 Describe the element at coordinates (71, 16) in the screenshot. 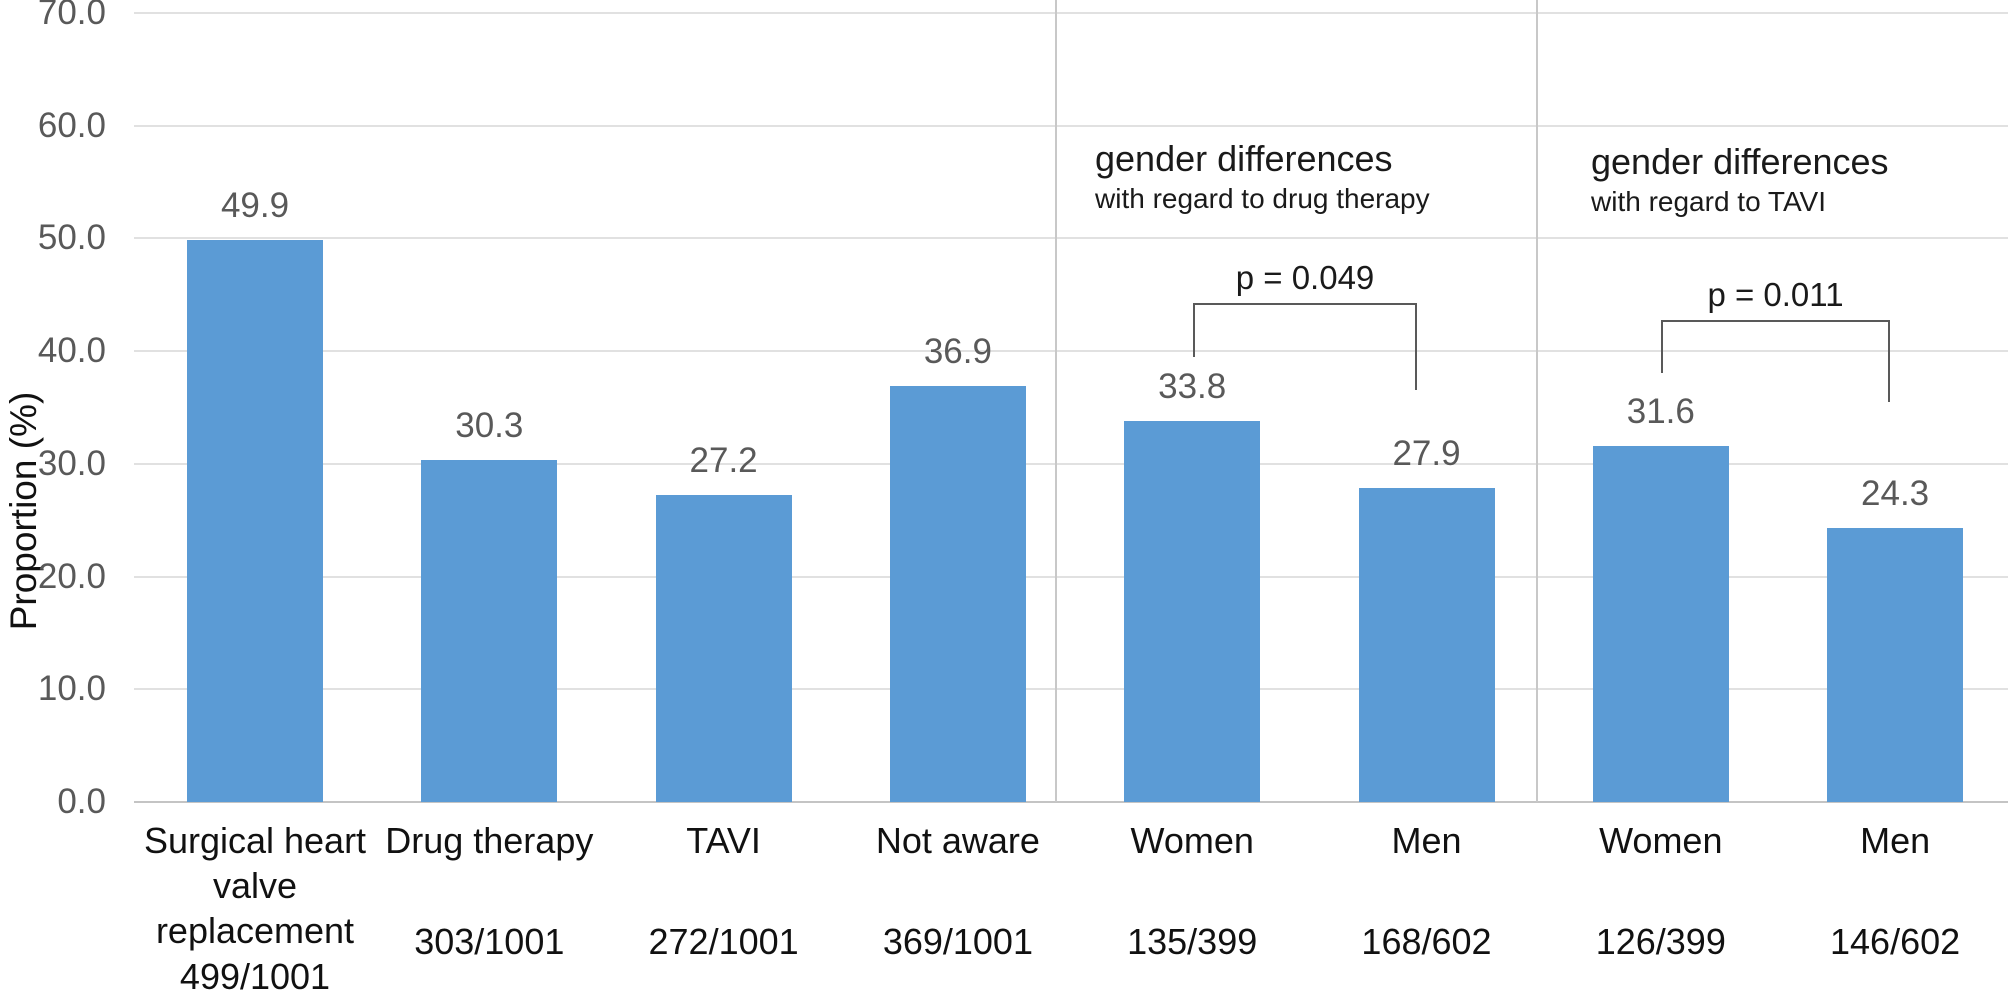

I see `y-tick-label: 70.0` at that location.